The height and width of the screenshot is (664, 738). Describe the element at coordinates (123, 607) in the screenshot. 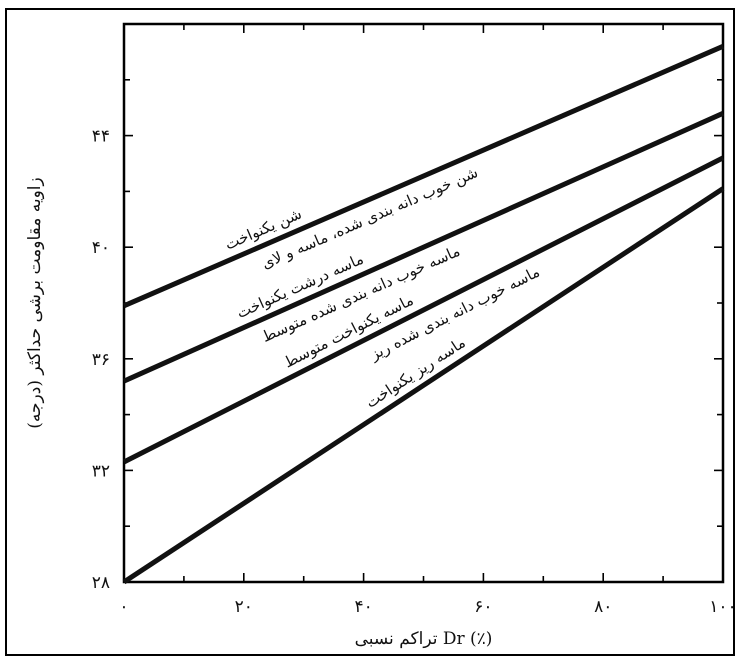

I see `x-tick-label: ۰` at that location.